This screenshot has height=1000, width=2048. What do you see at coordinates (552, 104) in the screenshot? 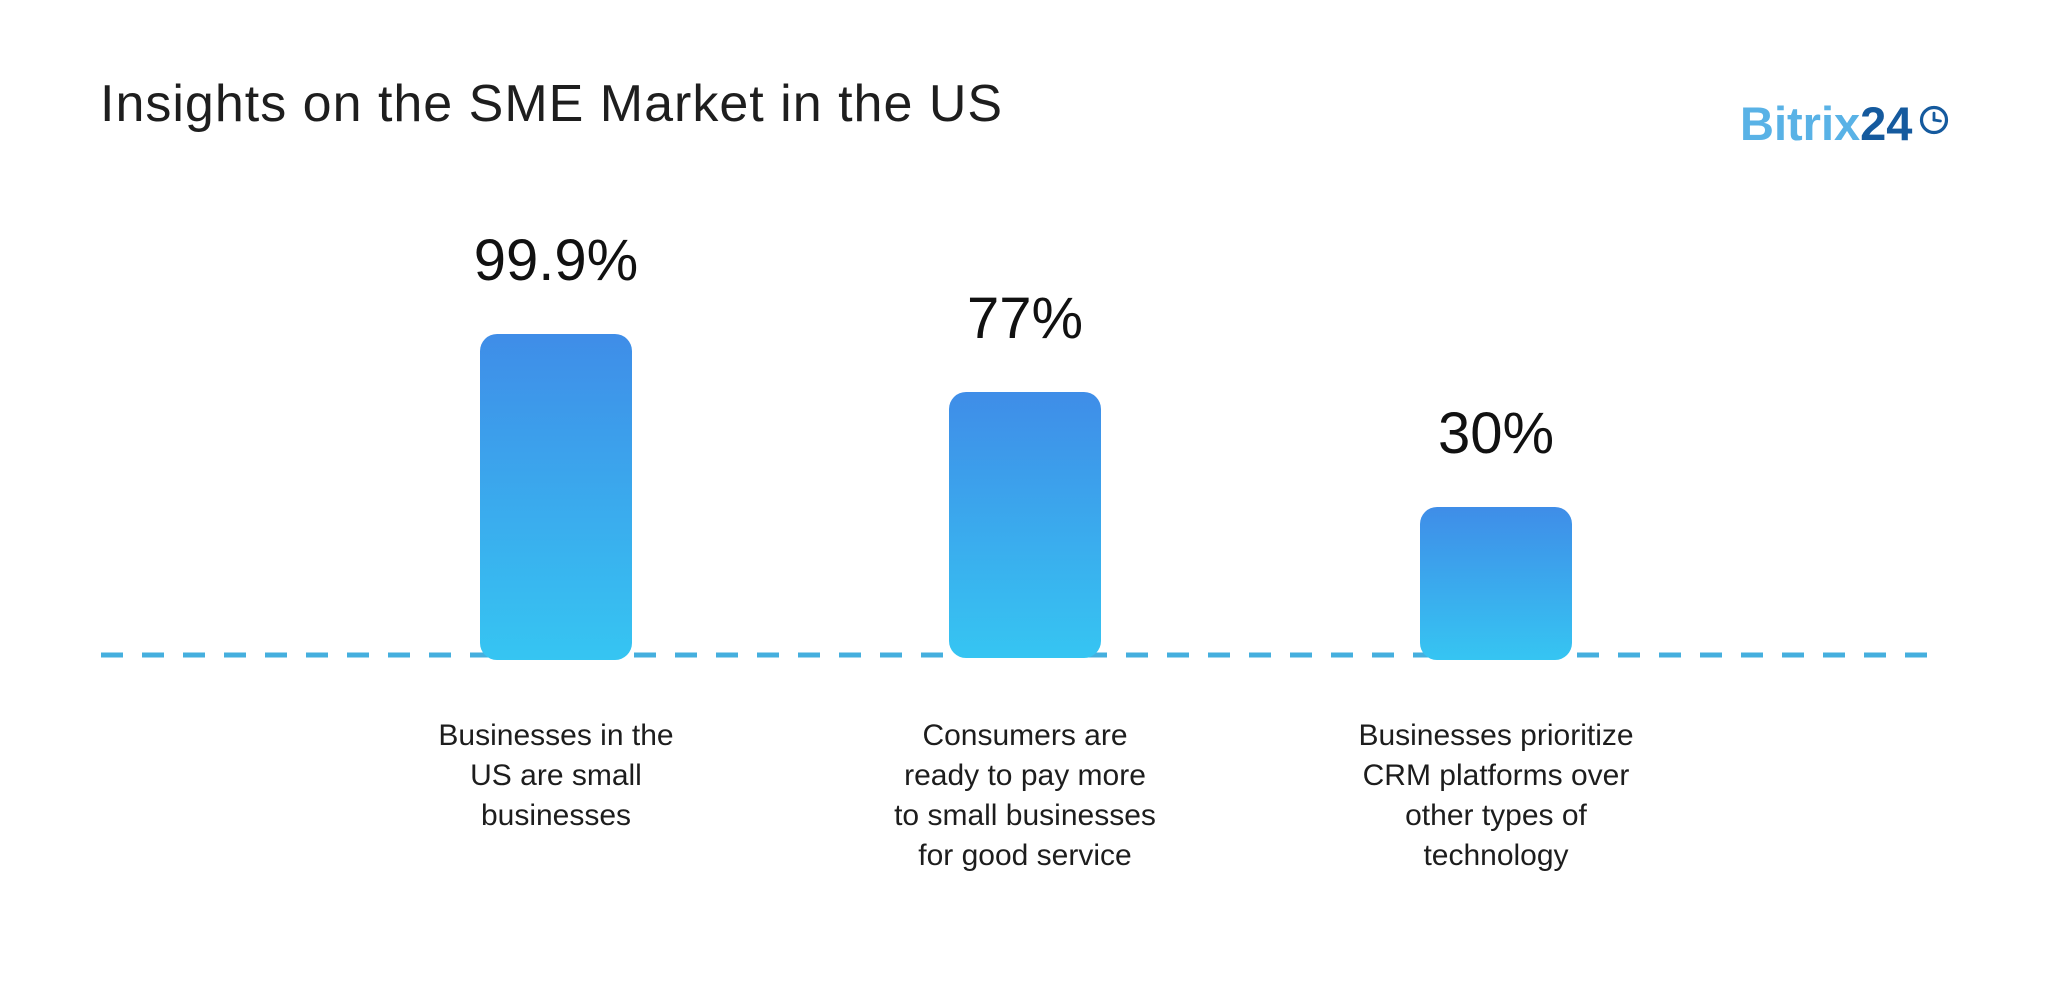
I see `page-title: Insights on the SME Market in the US` at bounding box center [552, 104].